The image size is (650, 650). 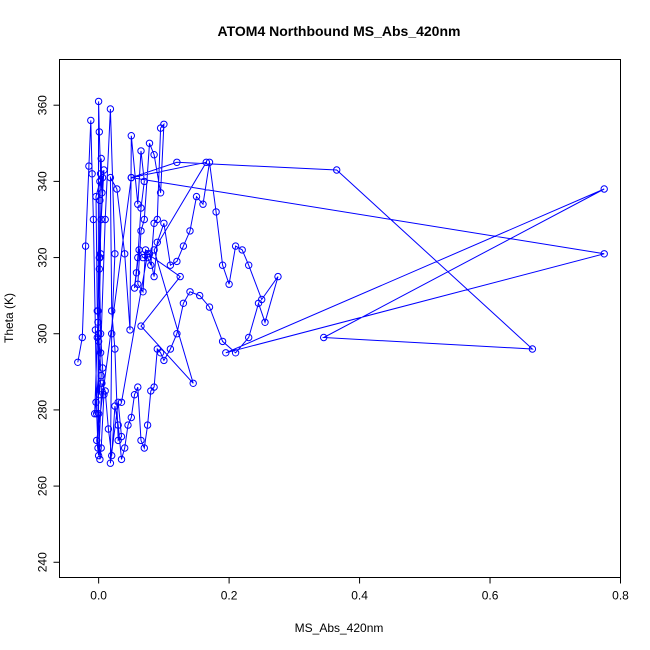 What do you see at coordinates (229, 596) in the screenshot?
I see `x-tick-label: 0.2` at bounding box center [229, 596].